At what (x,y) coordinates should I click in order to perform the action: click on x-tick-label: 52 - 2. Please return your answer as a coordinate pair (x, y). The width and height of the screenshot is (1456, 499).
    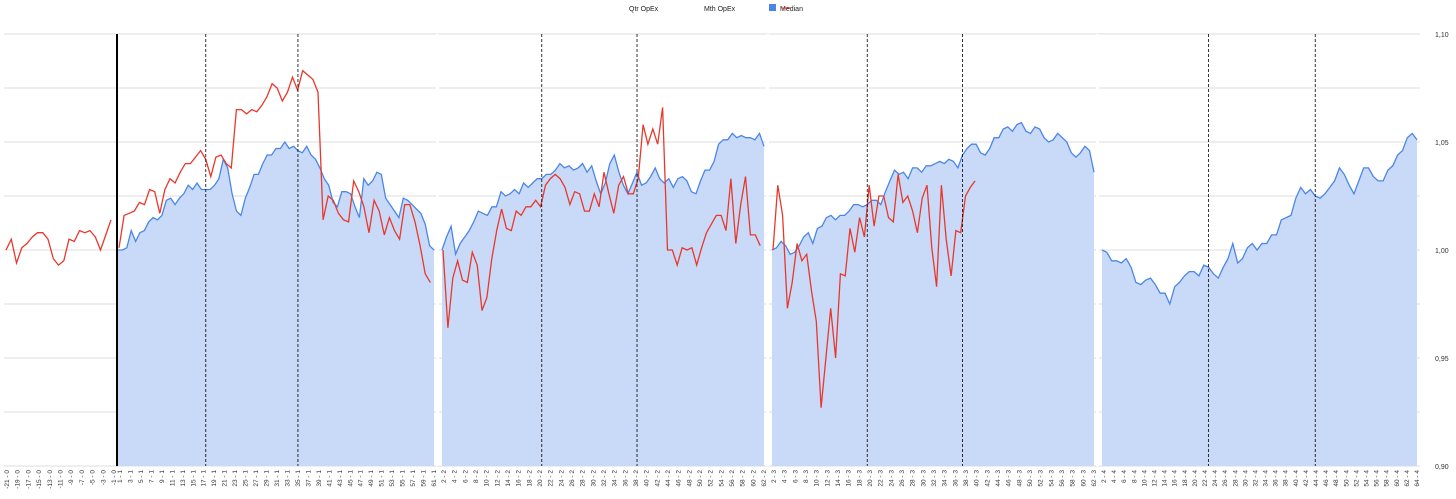
    Looking at the image, I should click on (711, 478).